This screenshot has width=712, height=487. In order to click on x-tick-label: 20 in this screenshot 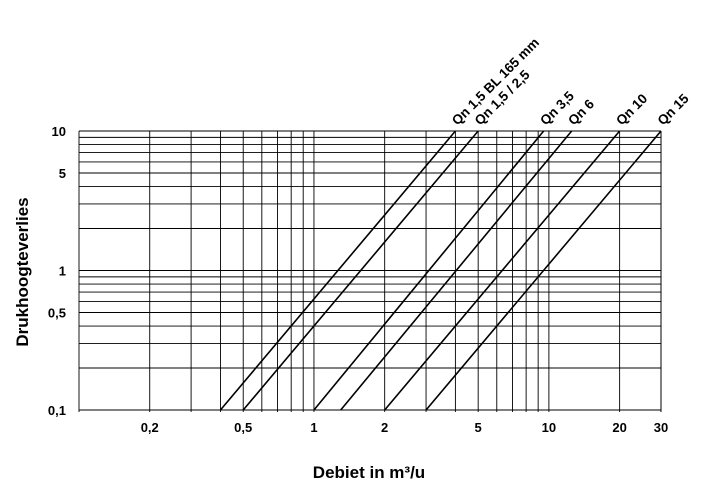, I will do `click(619, 427)`.